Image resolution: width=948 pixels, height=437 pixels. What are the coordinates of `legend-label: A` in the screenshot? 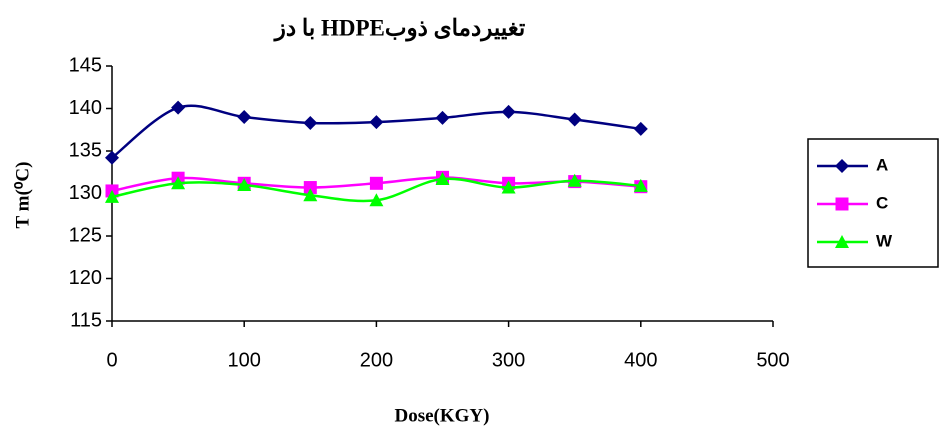 It's located at (882, 164).